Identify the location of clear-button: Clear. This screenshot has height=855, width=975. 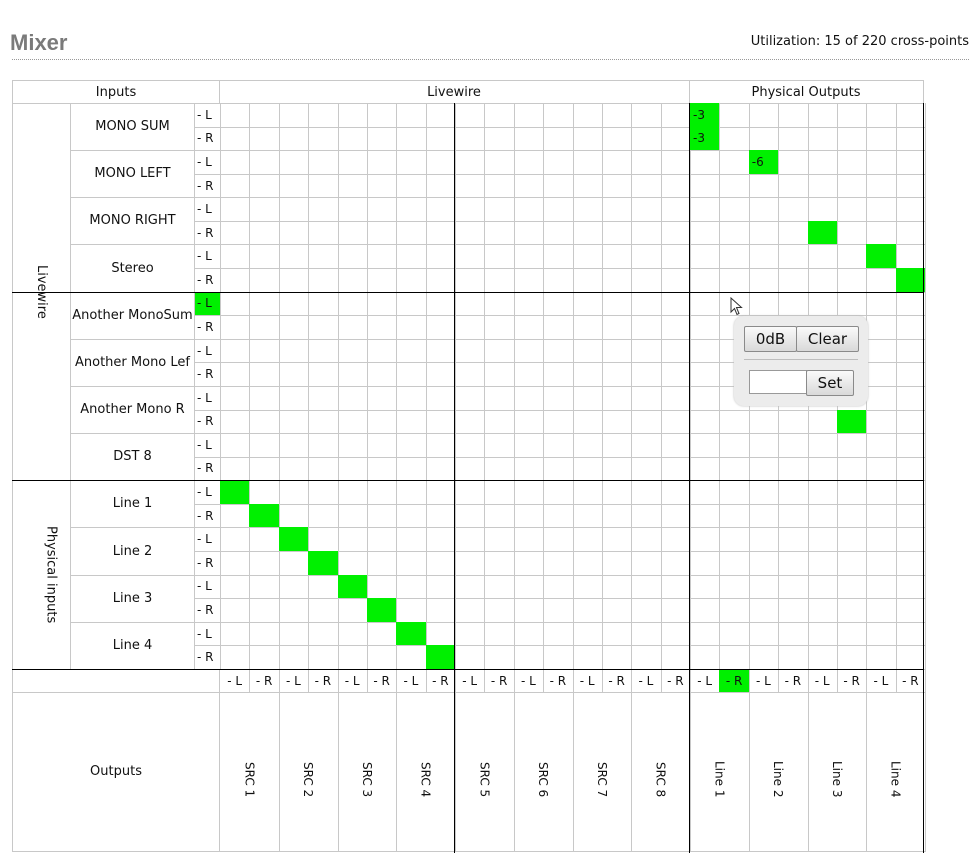
(827, 339).